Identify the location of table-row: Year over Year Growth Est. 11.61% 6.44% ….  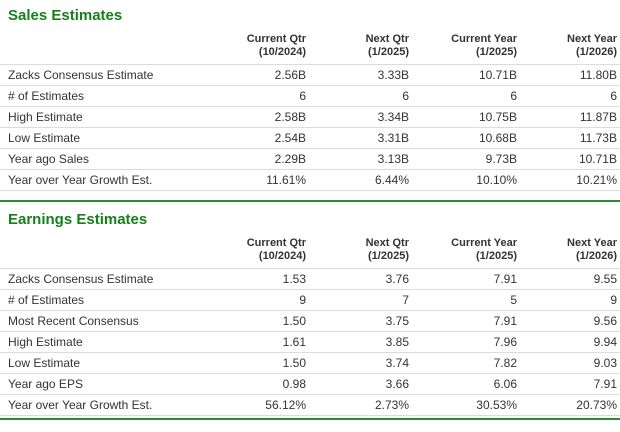
(310, 180).